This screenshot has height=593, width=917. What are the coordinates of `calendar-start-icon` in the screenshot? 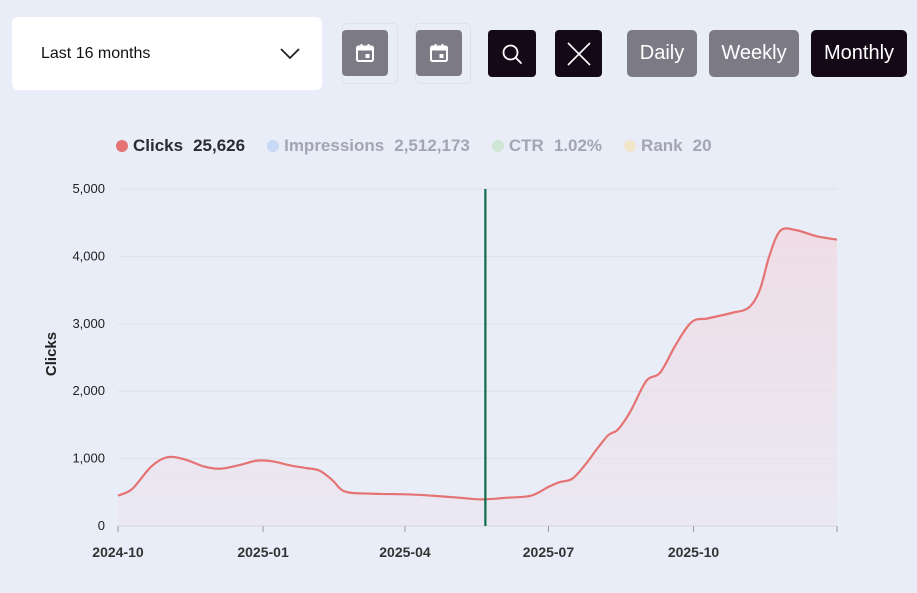 It's located at (365, 53).